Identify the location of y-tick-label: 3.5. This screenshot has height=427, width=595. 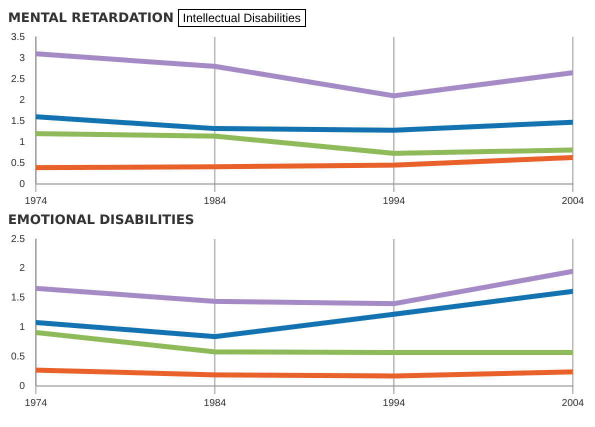
(18, 37).